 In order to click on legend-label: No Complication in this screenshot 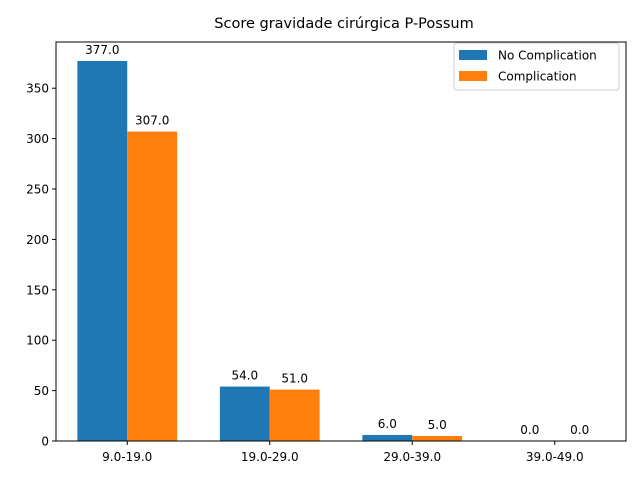, I will do `click(547, 56)`.